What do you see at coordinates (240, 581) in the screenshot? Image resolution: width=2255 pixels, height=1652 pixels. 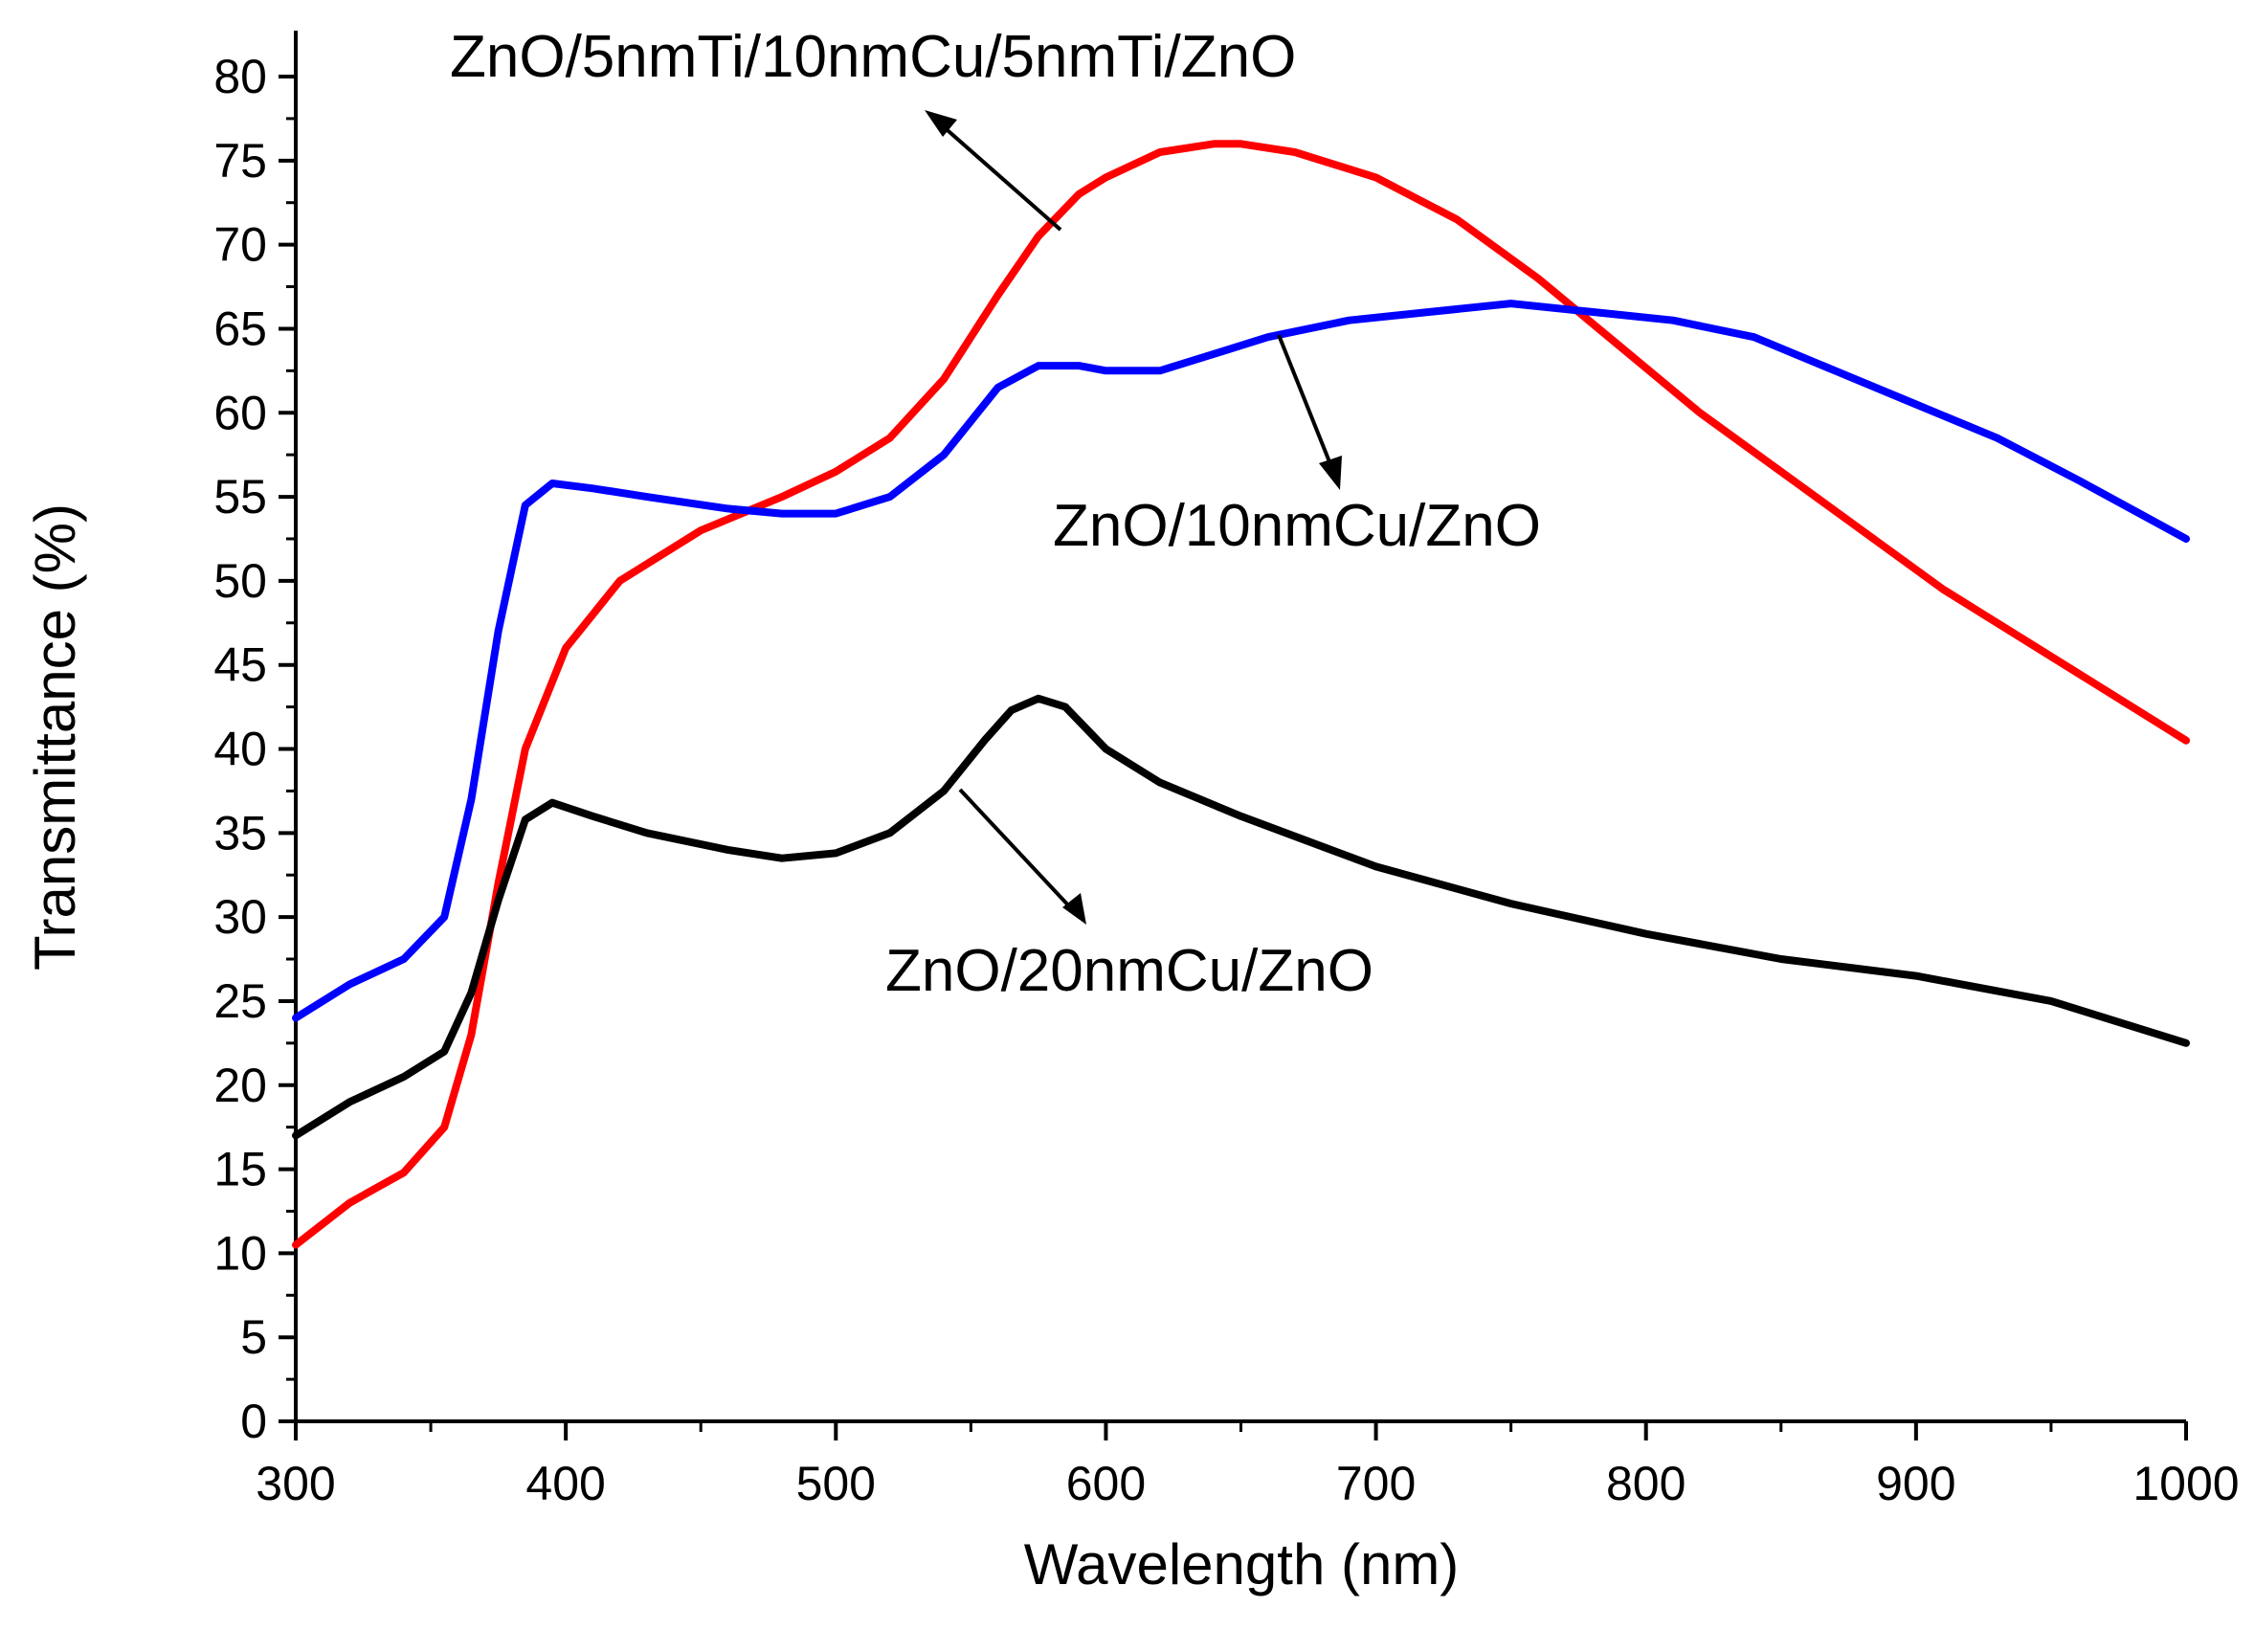 I see `y-tick-label: 50` at bounding box center [240, 581].